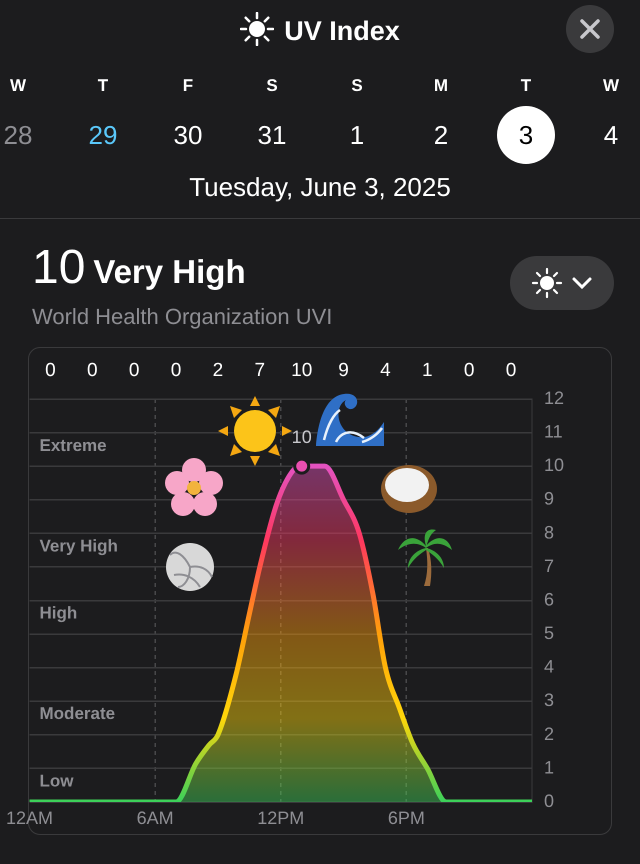  Describe the element at coordinates (549, 700) in the screenshot. I see `y-tick-label: 3` at that location.